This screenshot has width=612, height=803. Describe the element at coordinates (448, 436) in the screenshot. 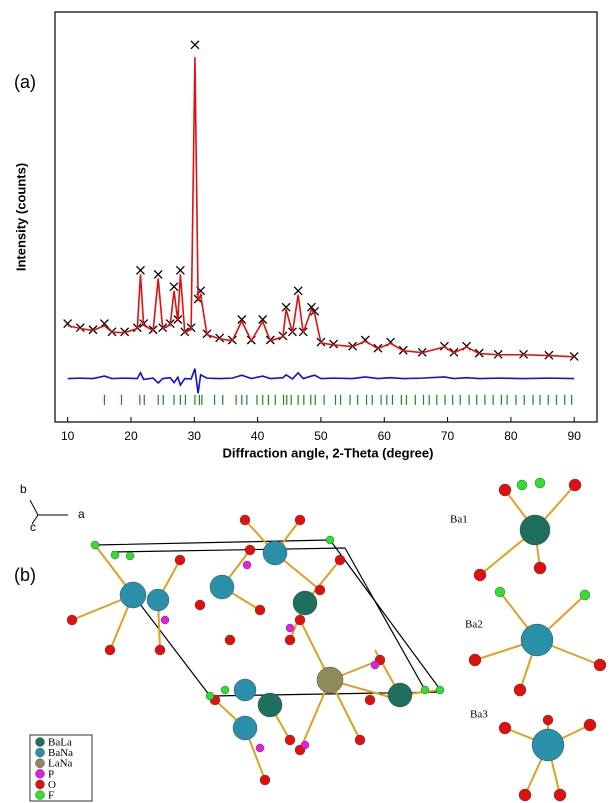

I see `x-tick-label: 70` at that location.